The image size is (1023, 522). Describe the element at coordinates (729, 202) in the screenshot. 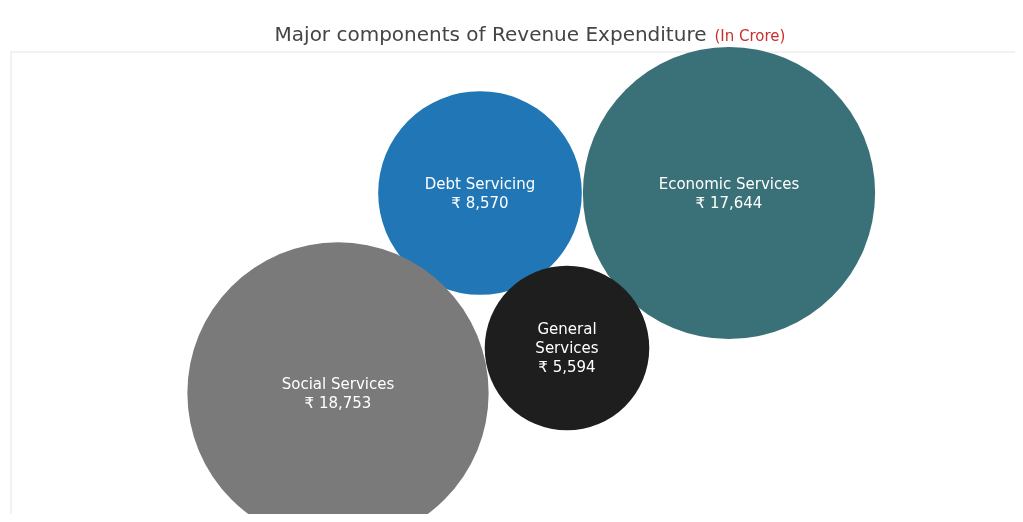

I see `data-label: ₹ 17,644` at that location.